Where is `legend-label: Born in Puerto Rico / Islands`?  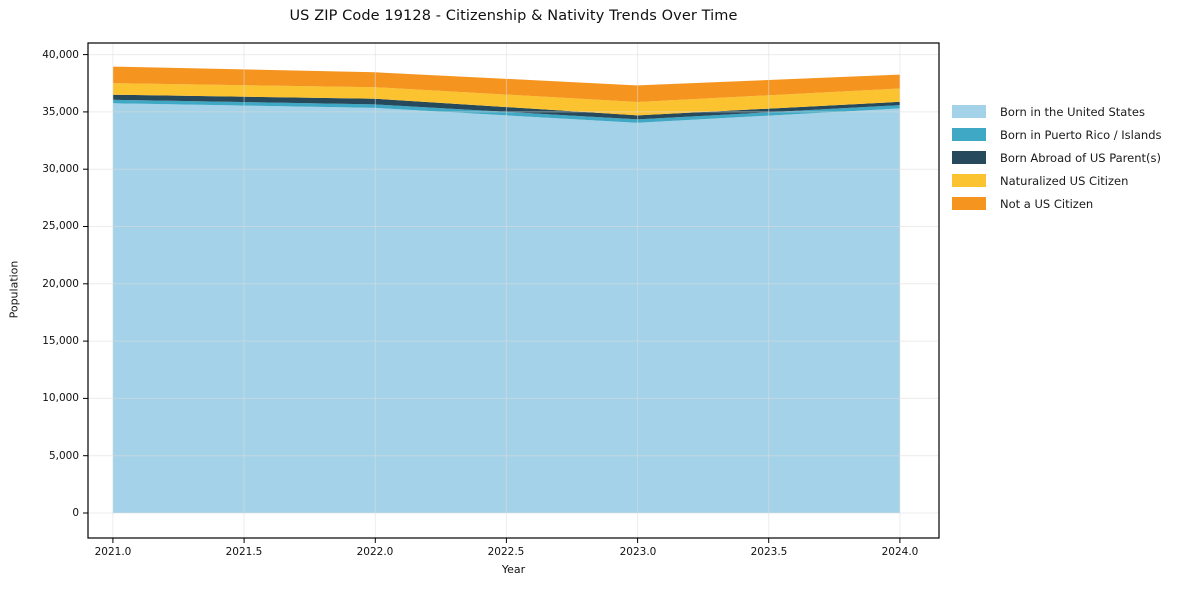 legend-label: Born in Puerto Rico / Islands is located at coordinates (1081, 134).